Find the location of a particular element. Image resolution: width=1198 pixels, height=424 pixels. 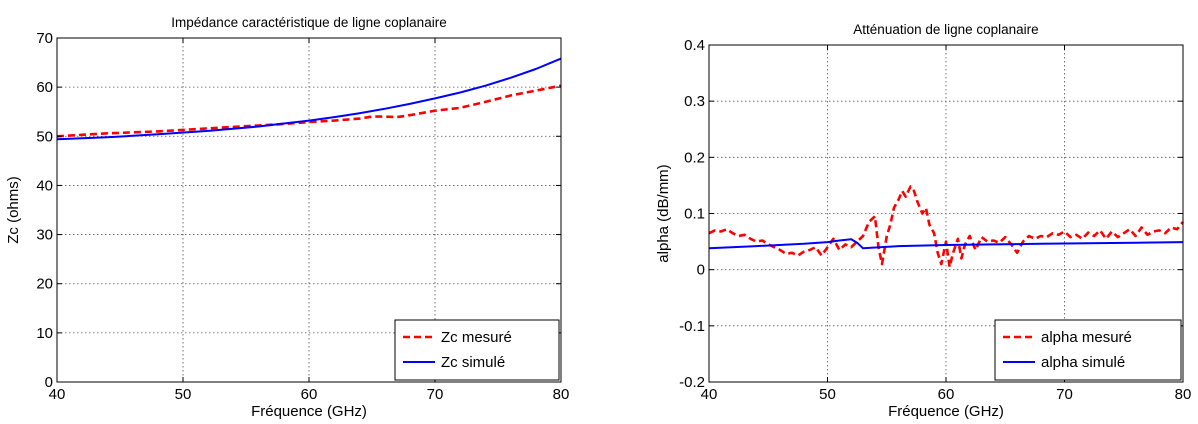

y-tick-label: -0.1 is located at coordinates (692, 326).